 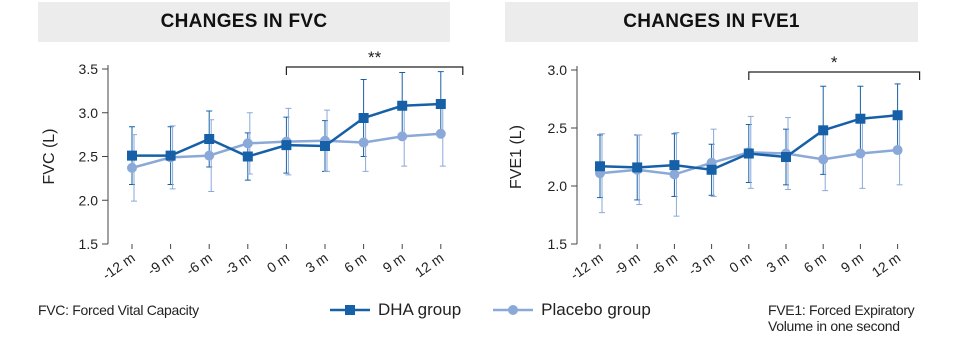 I want to click on significance-marker: **, so click(x=375, y=57).